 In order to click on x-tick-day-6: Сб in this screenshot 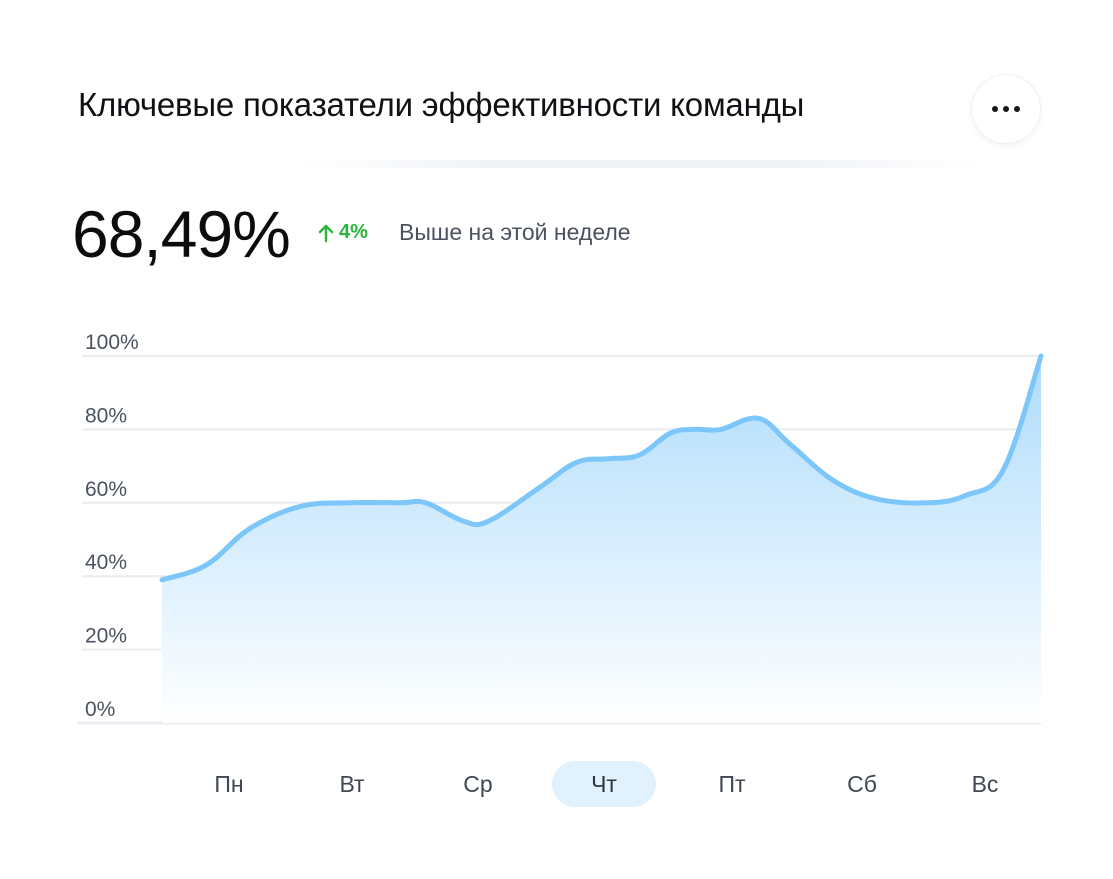, I will do `click(862, 783)`.